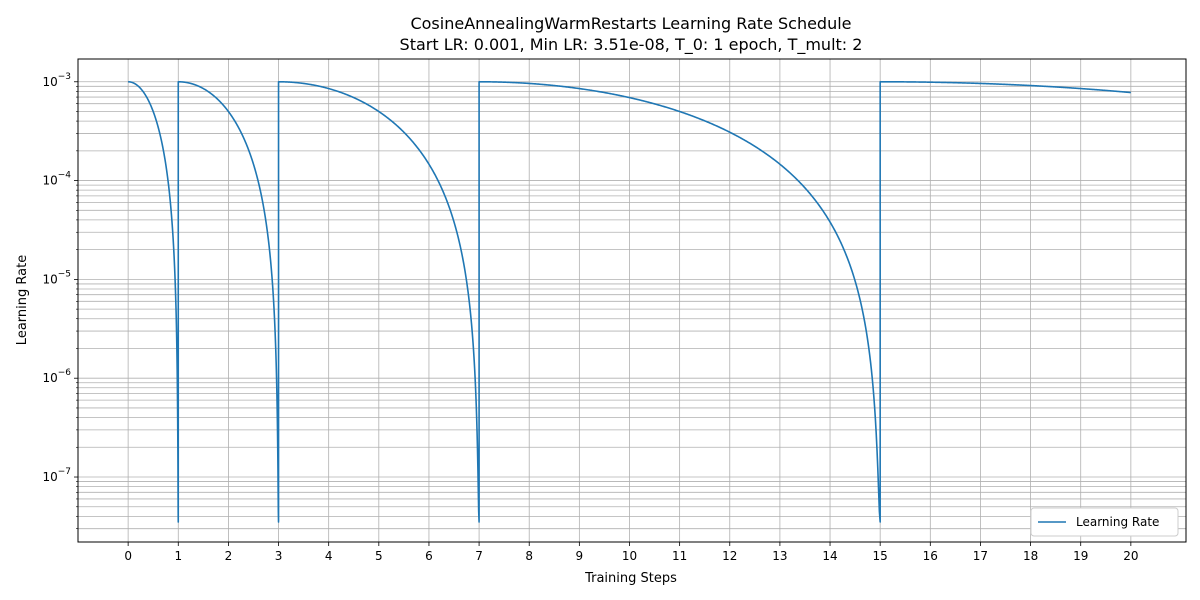 The width and height of the screenshot is (1200, 600). Describe the element at coordinates (379, 556) in the screenshot. I see `x-tick-label: 5` at that location.